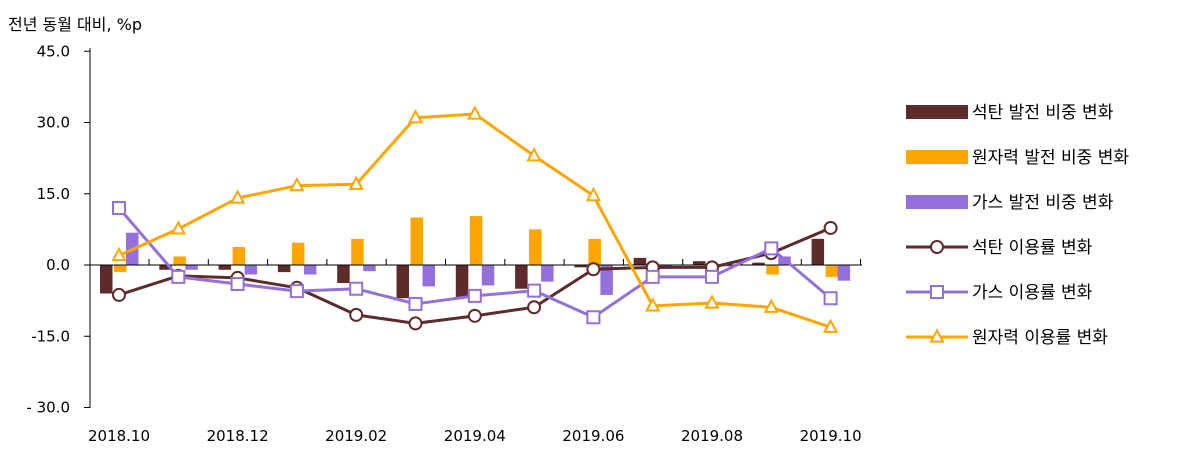 The image size is (1200, 456). What do you see at coordinates (831, 436) in the screenshot?
I see `x-tick-label: 2019.10` at bounding box center [831, 436].